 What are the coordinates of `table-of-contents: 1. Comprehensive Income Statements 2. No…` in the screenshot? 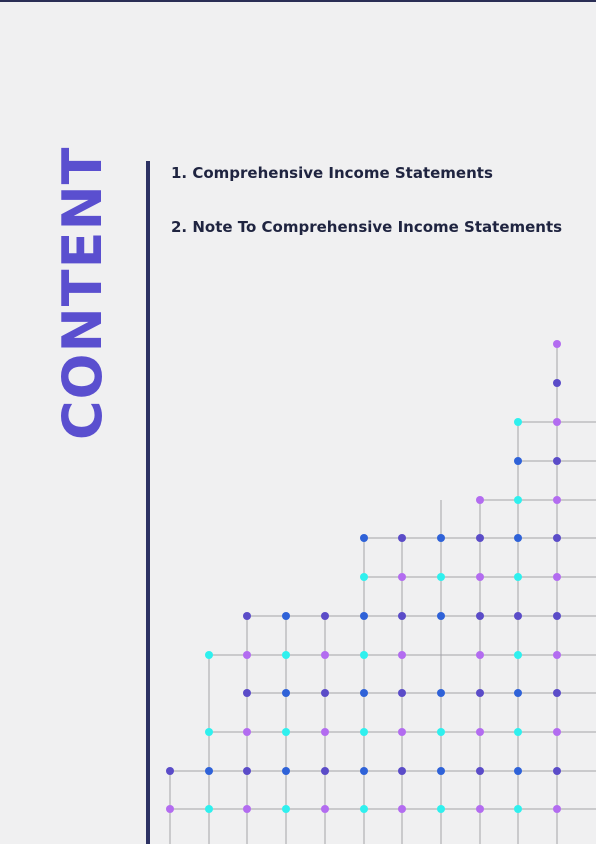 It's located at (366, 217).